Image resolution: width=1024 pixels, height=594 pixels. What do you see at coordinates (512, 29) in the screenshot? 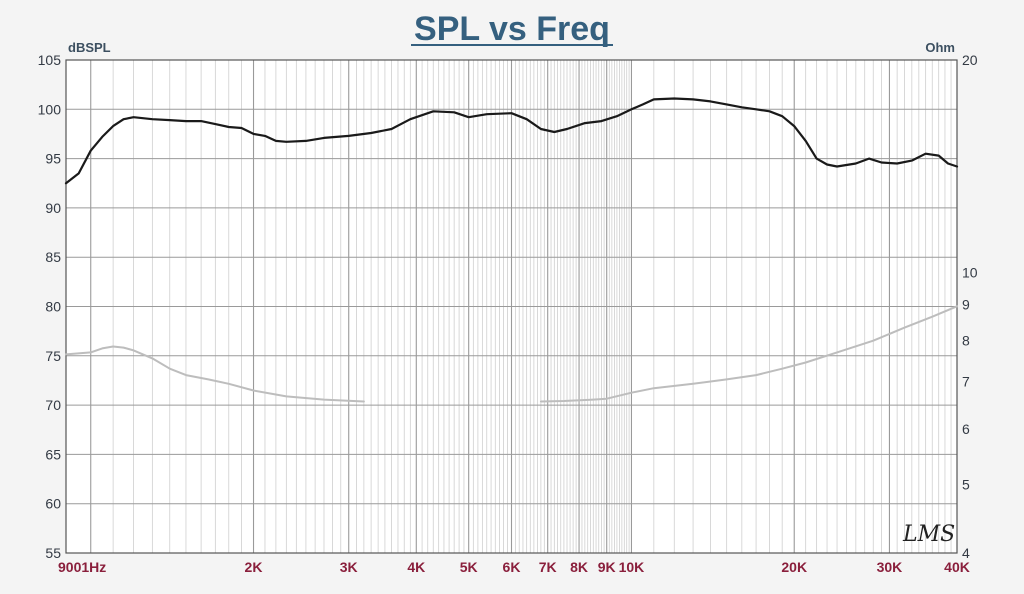
I see `chart-title: SPL vs Freq` at bounding box center [512, 29].